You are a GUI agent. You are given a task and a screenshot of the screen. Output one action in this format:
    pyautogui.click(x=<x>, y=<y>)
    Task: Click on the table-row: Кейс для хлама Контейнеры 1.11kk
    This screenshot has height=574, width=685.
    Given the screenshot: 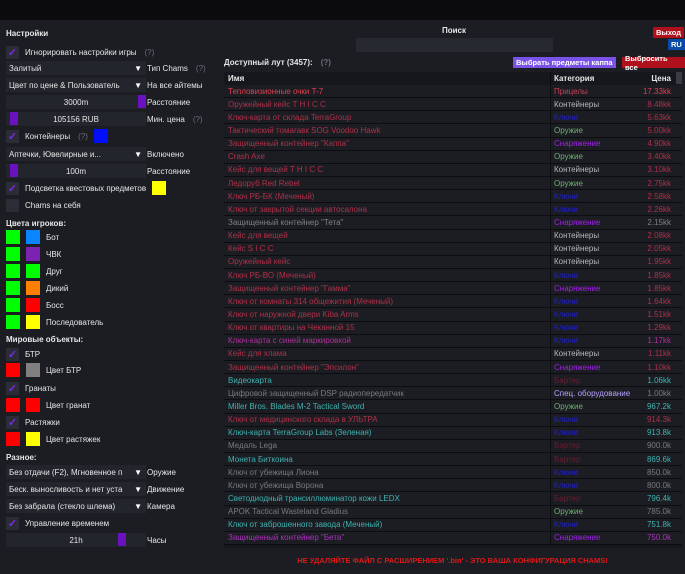 What is the action you would take?
    pyautogui.click(x=453, y=354)
    